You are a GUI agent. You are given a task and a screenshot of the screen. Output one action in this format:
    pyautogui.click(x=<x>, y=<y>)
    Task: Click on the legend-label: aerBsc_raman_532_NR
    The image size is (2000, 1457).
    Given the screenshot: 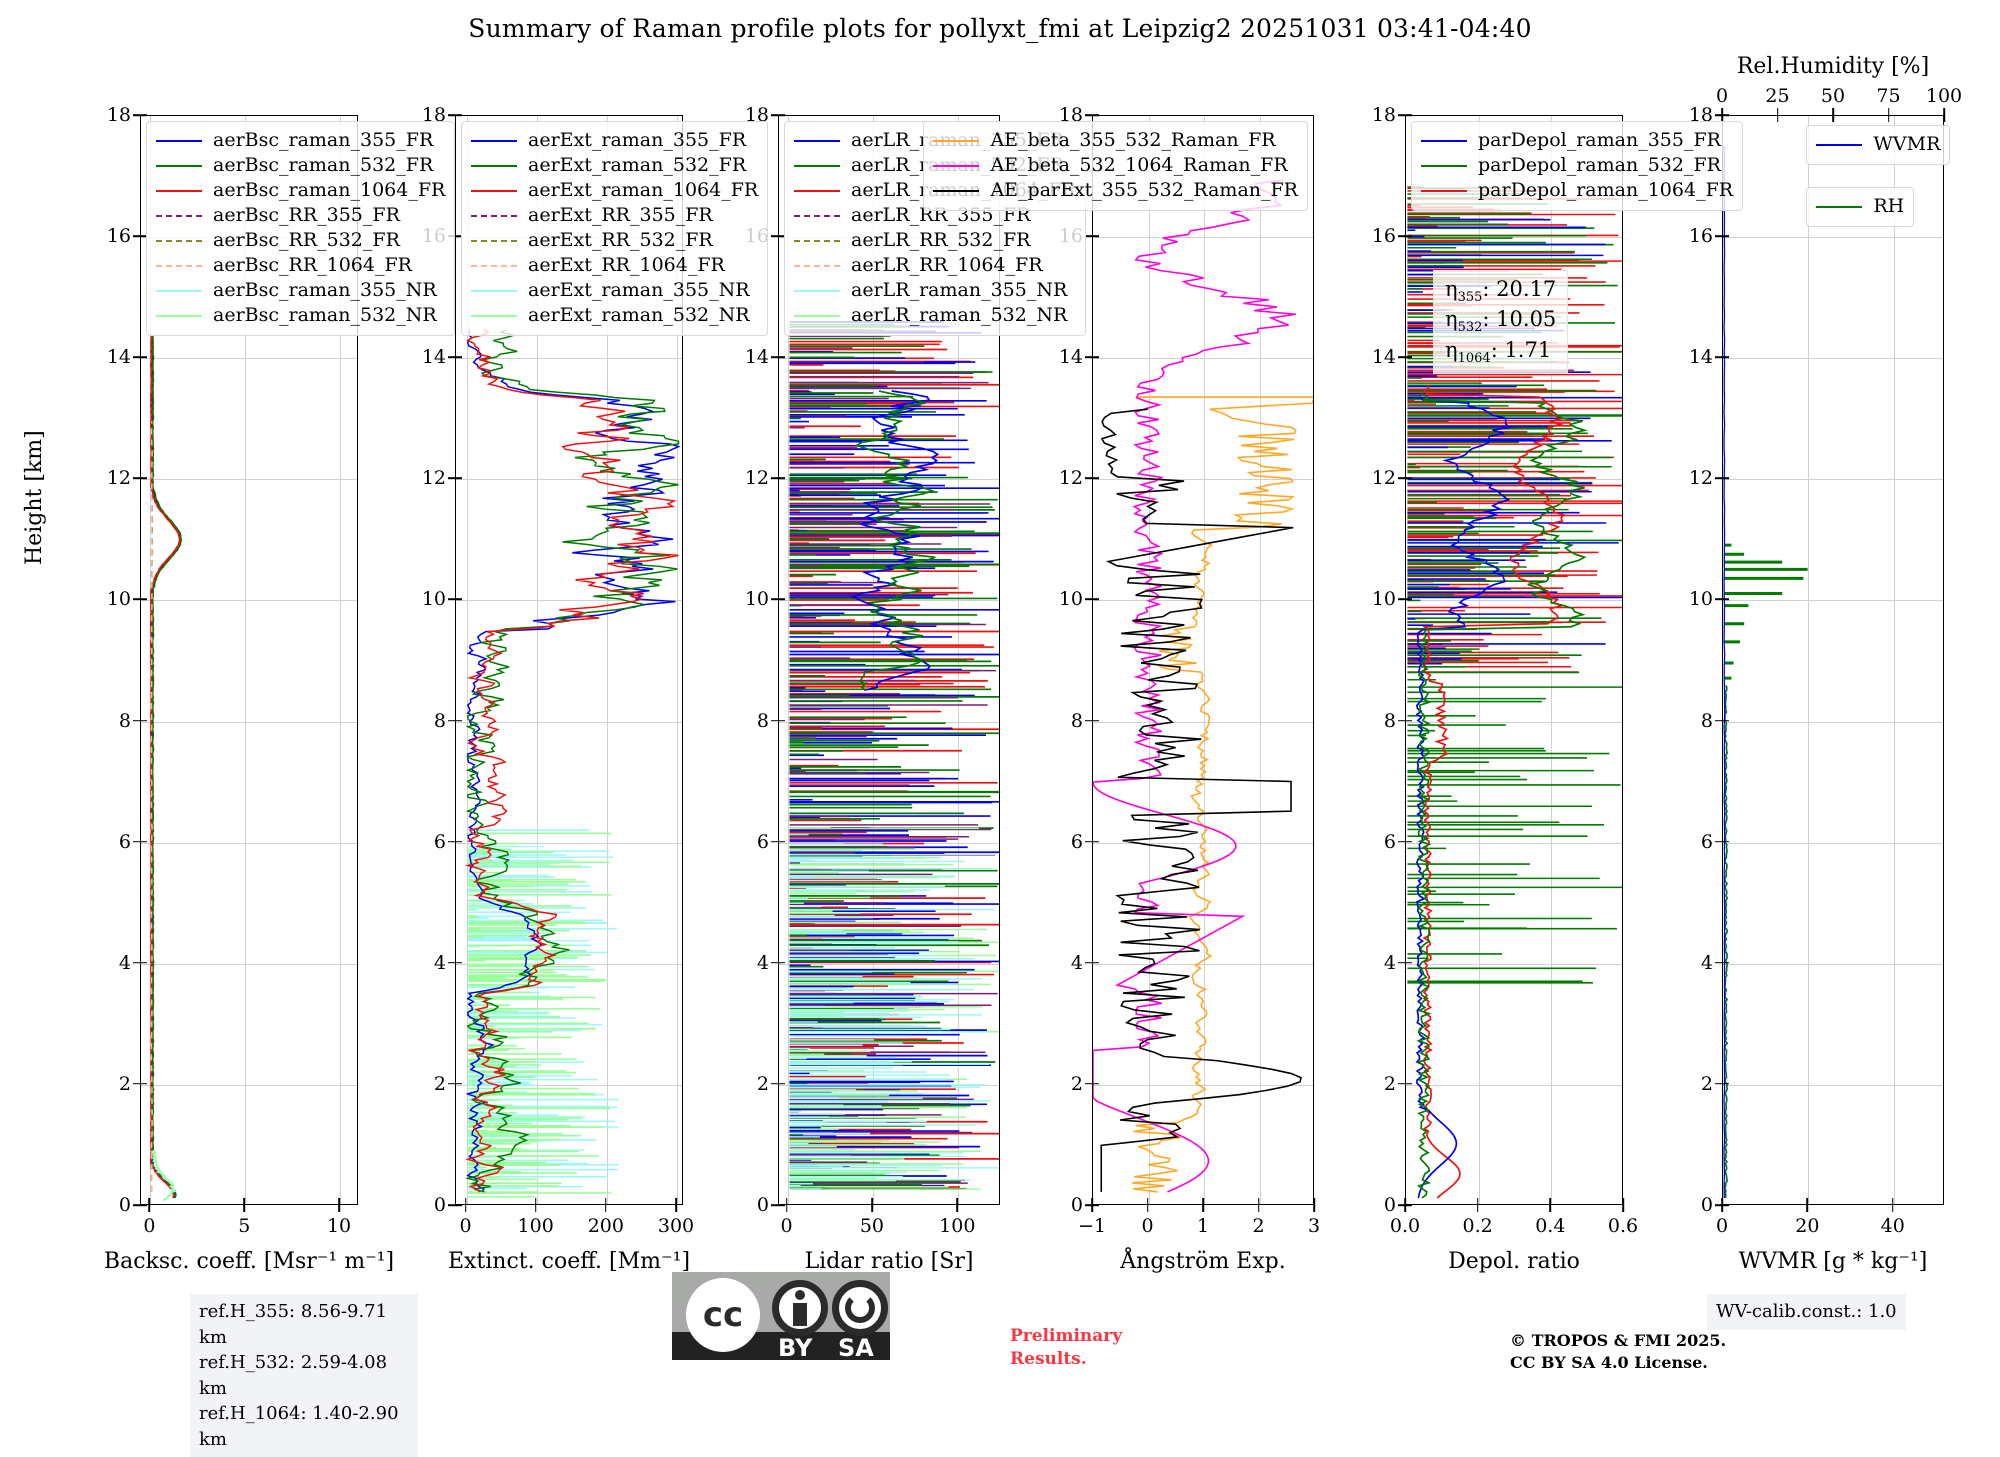 What is the action you would take?
    pyautogui.click(x=325, y=315)
    